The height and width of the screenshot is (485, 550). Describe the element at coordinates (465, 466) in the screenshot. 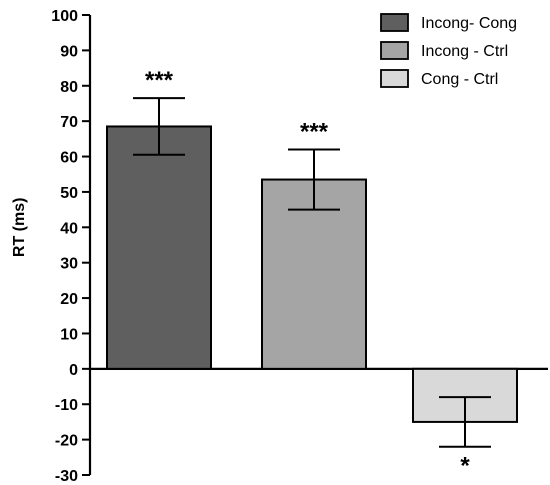

I see `significance-label-3: *` at that location.